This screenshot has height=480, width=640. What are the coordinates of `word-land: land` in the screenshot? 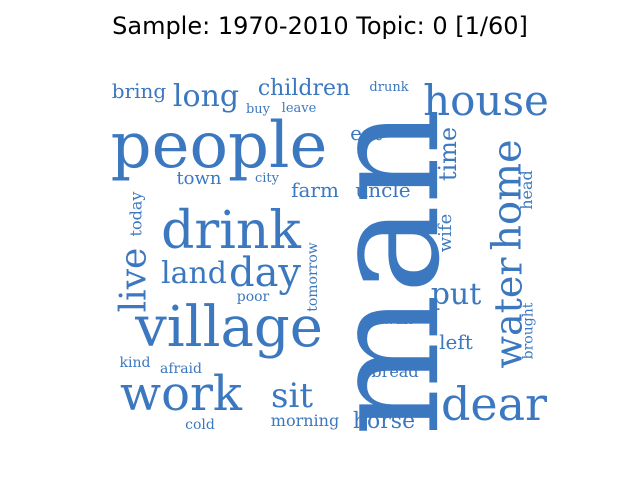 It's located at (193, 273).